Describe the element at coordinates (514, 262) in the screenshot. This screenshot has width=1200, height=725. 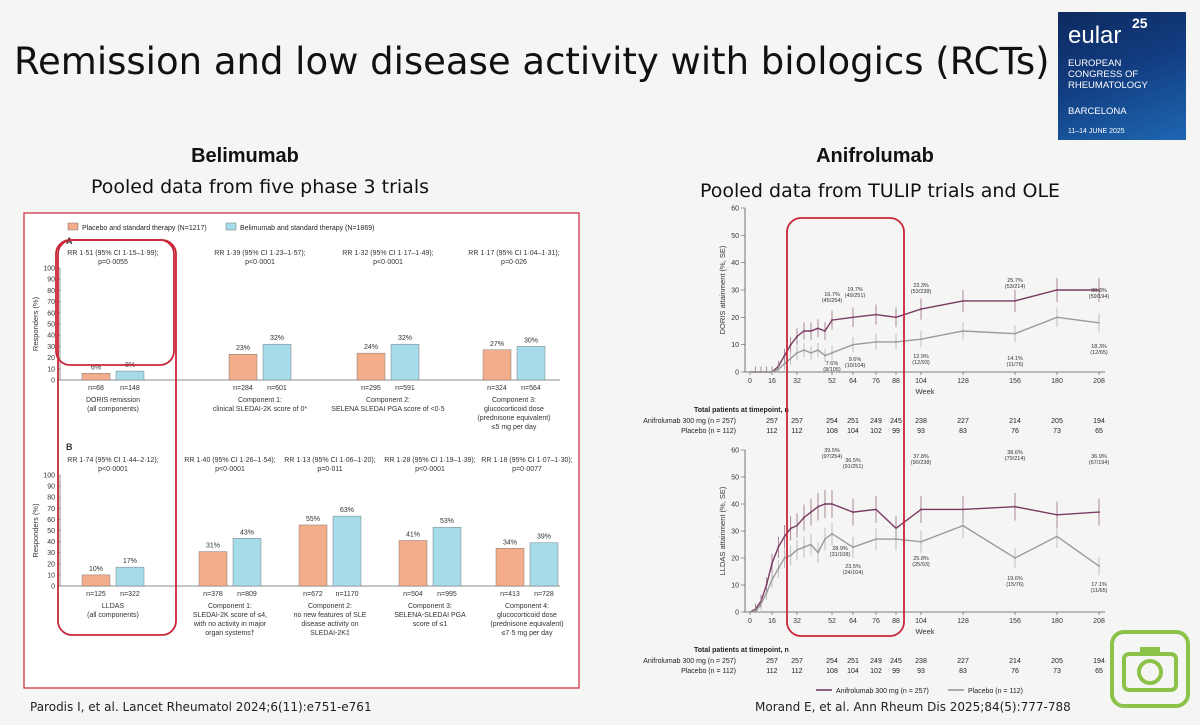
I see `p-value-label: p=0·026` at that location.